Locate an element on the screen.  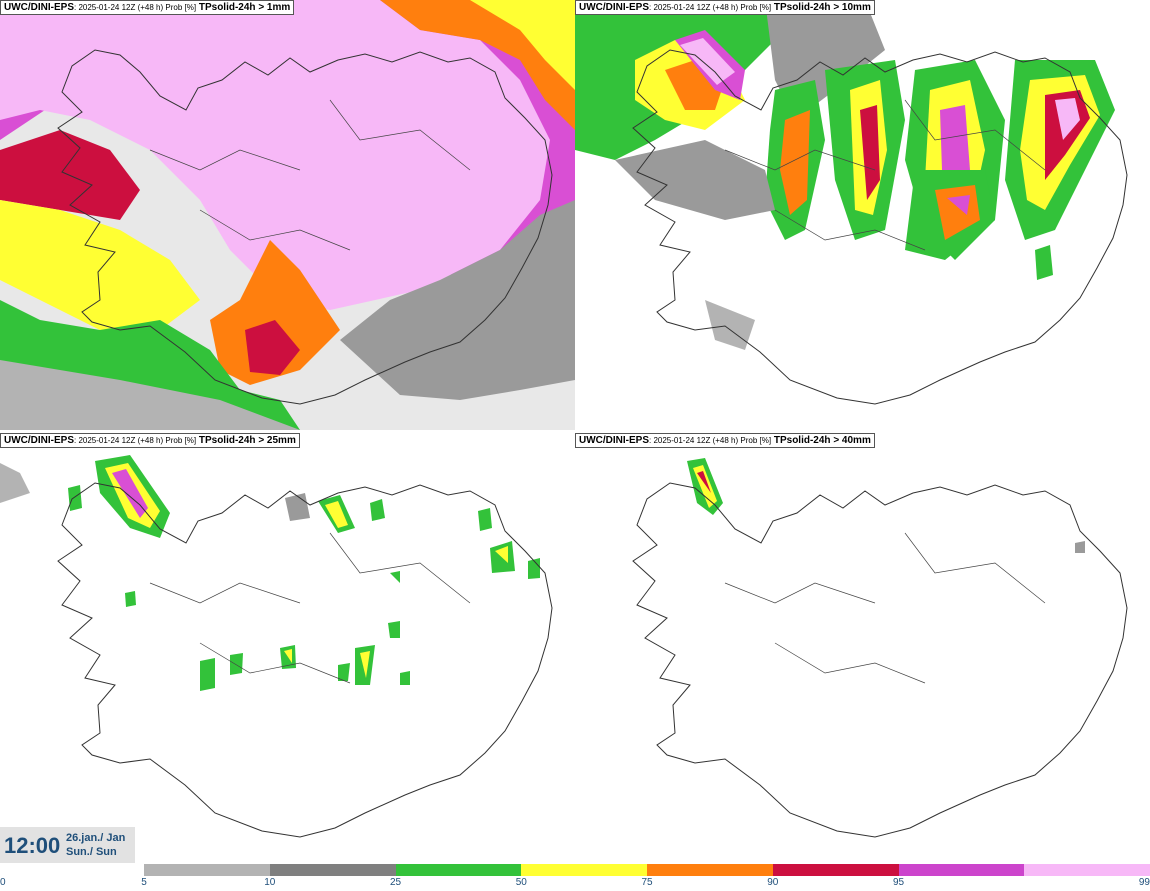
valid-date-day: 26.jan./ Jan is located at coordinates (96, 838).